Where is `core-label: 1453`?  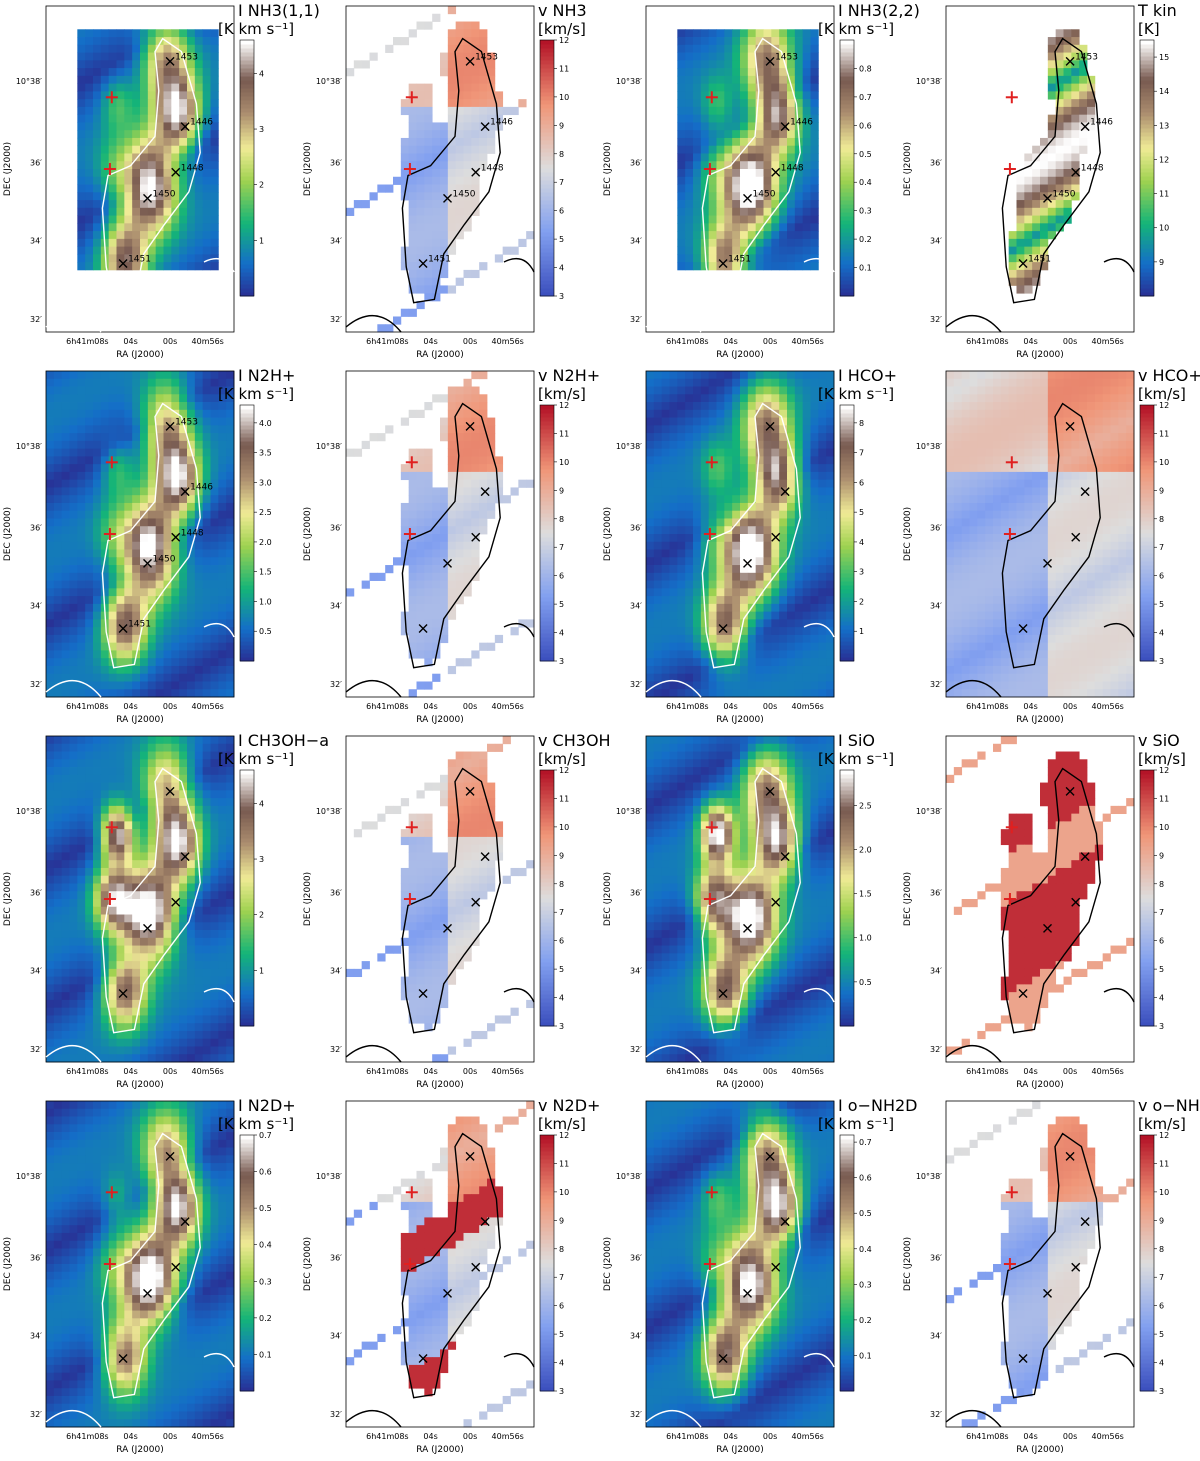 core-label: 1453 is located at coordinates (186, 57).